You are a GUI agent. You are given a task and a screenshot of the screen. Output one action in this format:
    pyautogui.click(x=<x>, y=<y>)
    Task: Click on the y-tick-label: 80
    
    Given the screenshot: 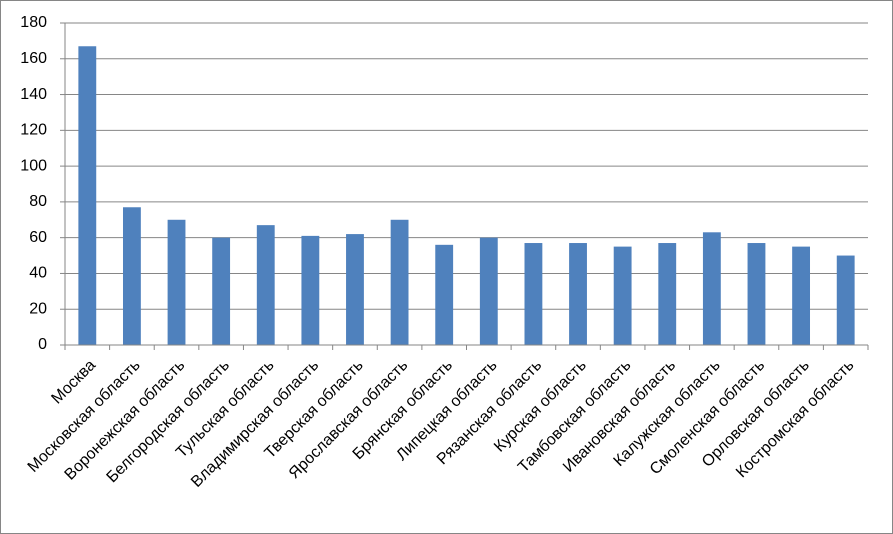 What is the action you would take?
    pyautogui.click(x=38, y=201)
    